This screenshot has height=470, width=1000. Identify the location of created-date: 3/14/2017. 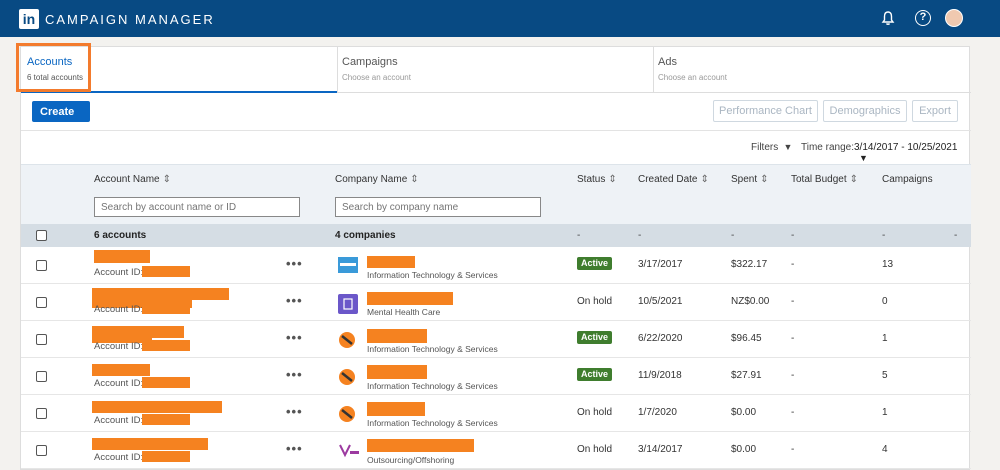
(660, 449).